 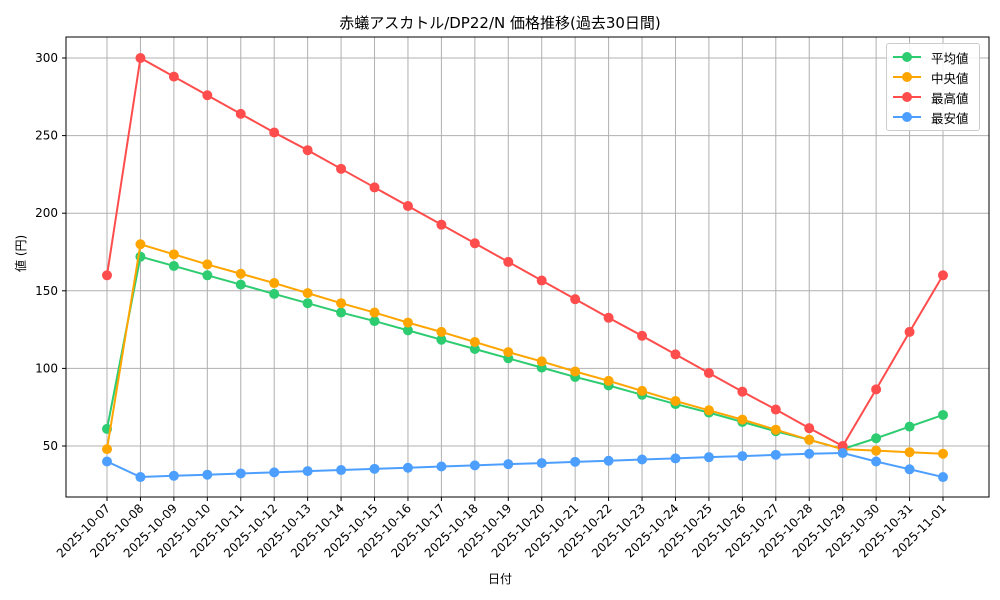 What do you see at coordinates (950, 98) in the screenshot?
I see `legend-label: 最高値` at bounding box center [950, 98].